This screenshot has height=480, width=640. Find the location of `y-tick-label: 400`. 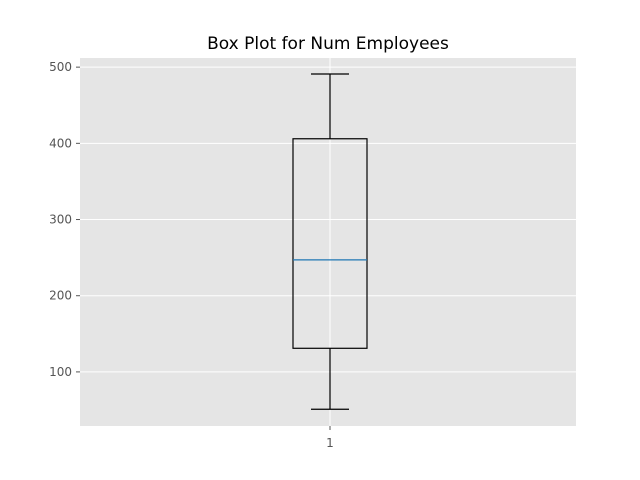

y-tick-label: 400 is located at coordinates (60, 143).